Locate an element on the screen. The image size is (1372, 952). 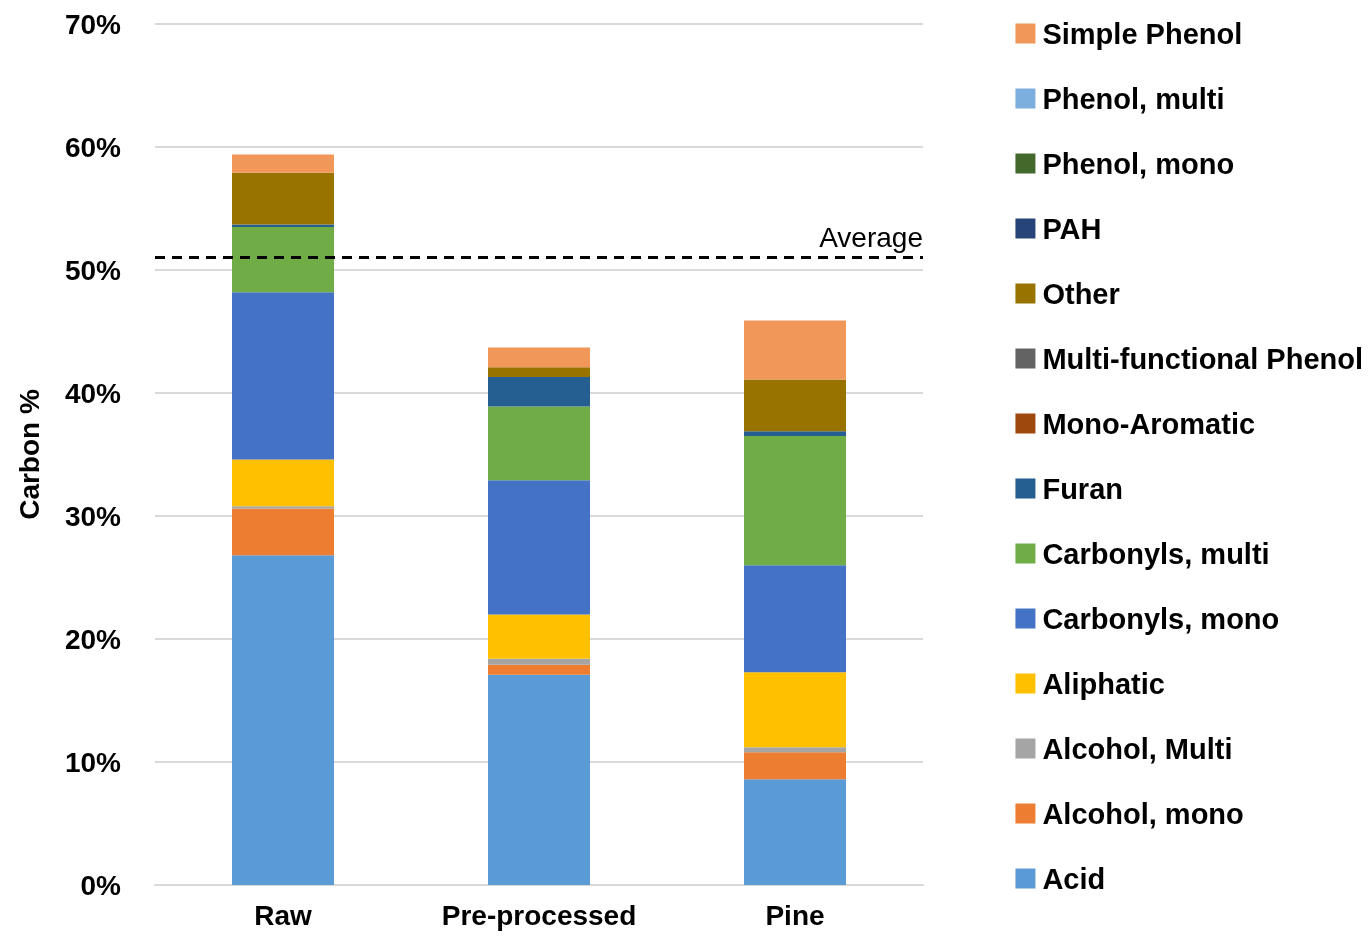
y-tick-label: 50% is located at coordinates (93, 270).